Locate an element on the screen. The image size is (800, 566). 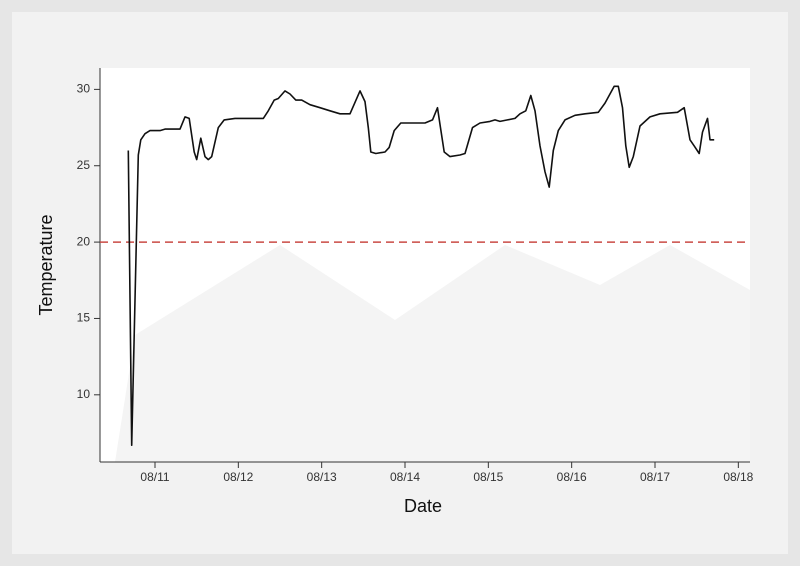
y-tick-label: 25 is located at coordinates (84, 165).